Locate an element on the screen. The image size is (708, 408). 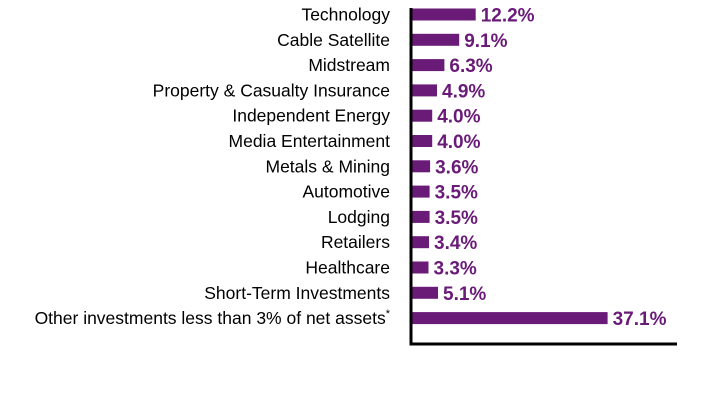
category-label: Midstream is located at coordinates (349, 65).